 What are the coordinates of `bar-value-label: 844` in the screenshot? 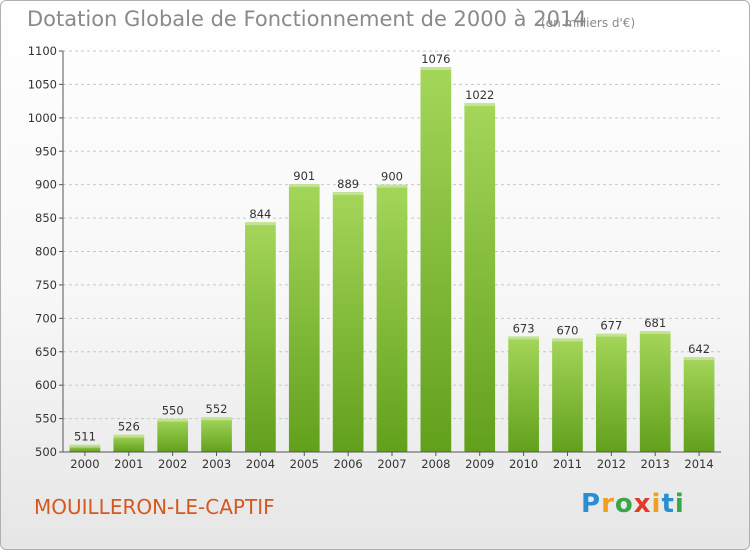 It's located at (260, 214).